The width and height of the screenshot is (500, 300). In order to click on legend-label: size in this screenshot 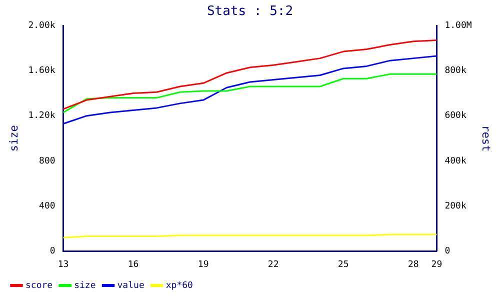, I will do `click(85, 285)`.